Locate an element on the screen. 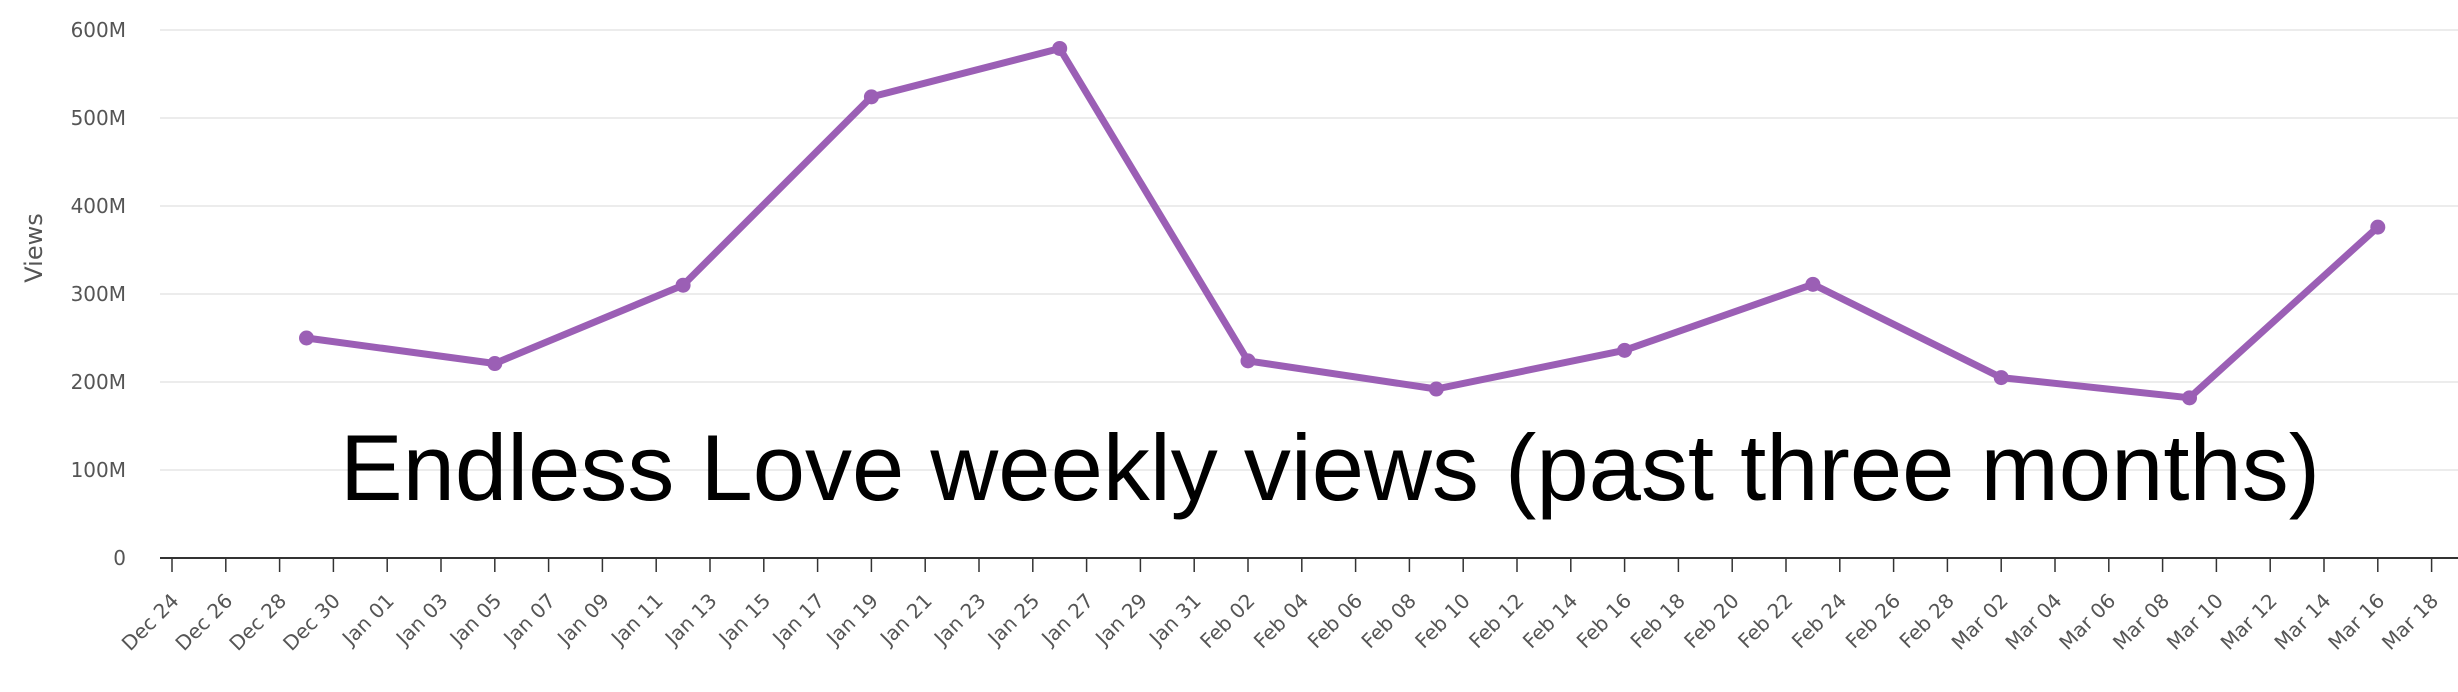 The width and height of the screenshot is (2458, 692). y-tick-label: 400M is located at coordinates (98, 206).